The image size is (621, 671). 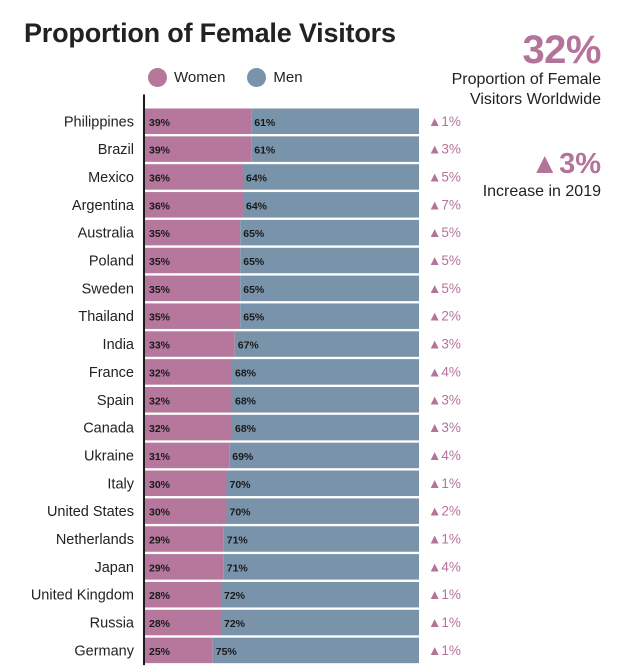 I want to click on data-label-women: 39%, so click(x=160, y=151).